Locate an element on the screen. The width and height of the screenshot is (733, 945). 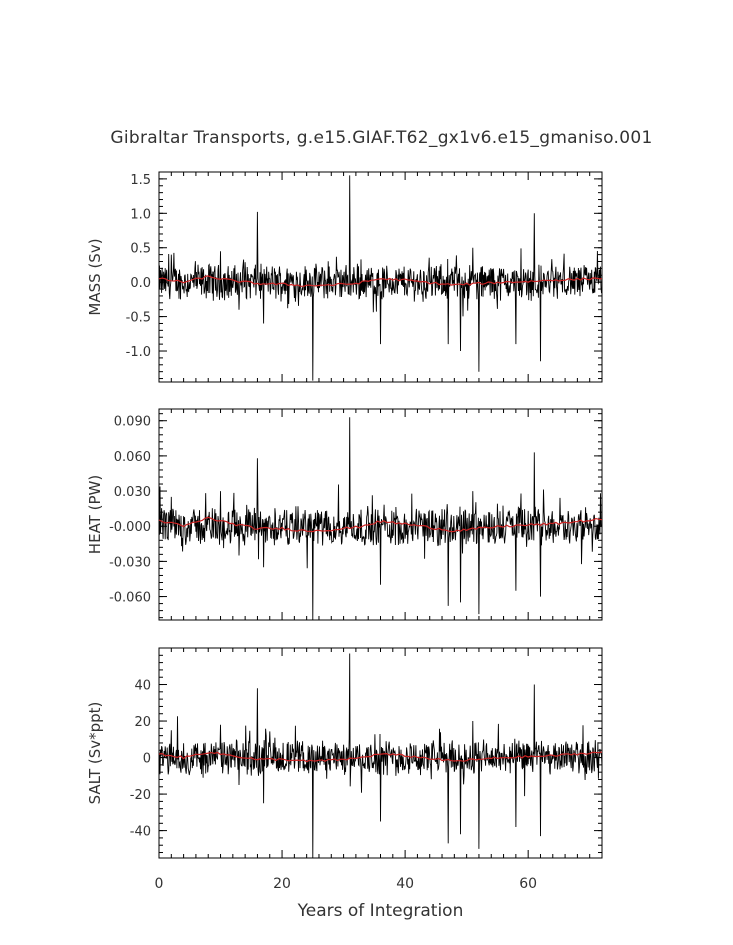
panel-2-ylabel: HEAT (PW) is located at coordinates (95, 514).